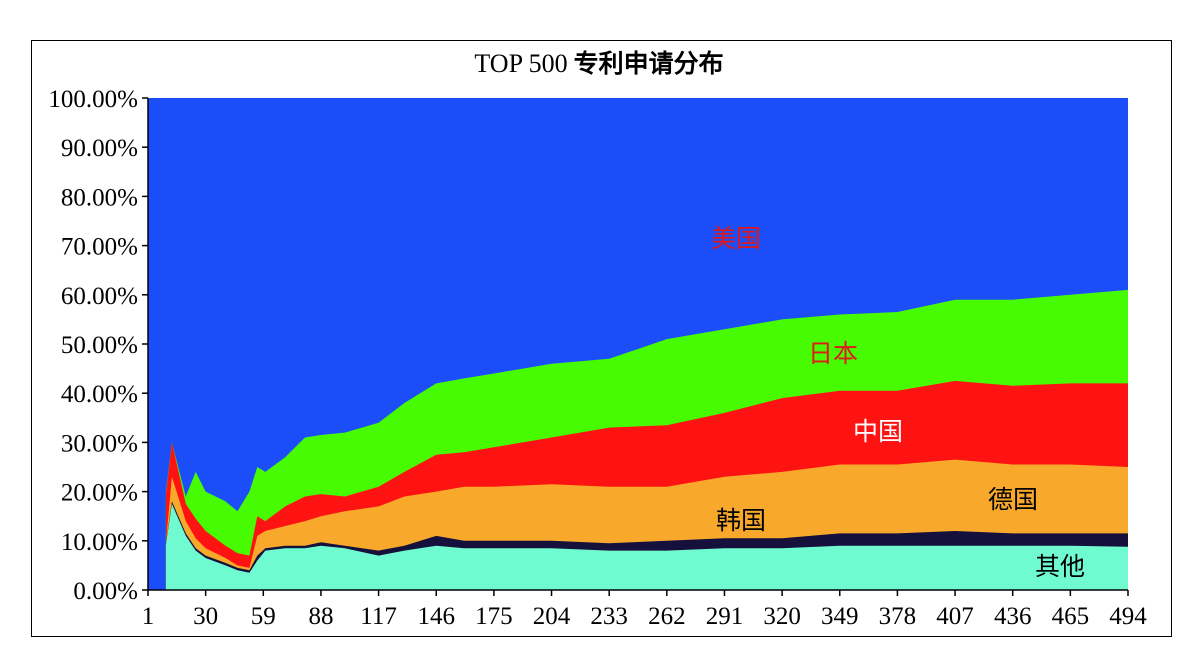 The width and height of the screenshot is (1198, 659). What do you see at coordinates (99, 247) in the screenshot?
I see `y-tick-label: 70.00%` at bounding box center [99, 247].